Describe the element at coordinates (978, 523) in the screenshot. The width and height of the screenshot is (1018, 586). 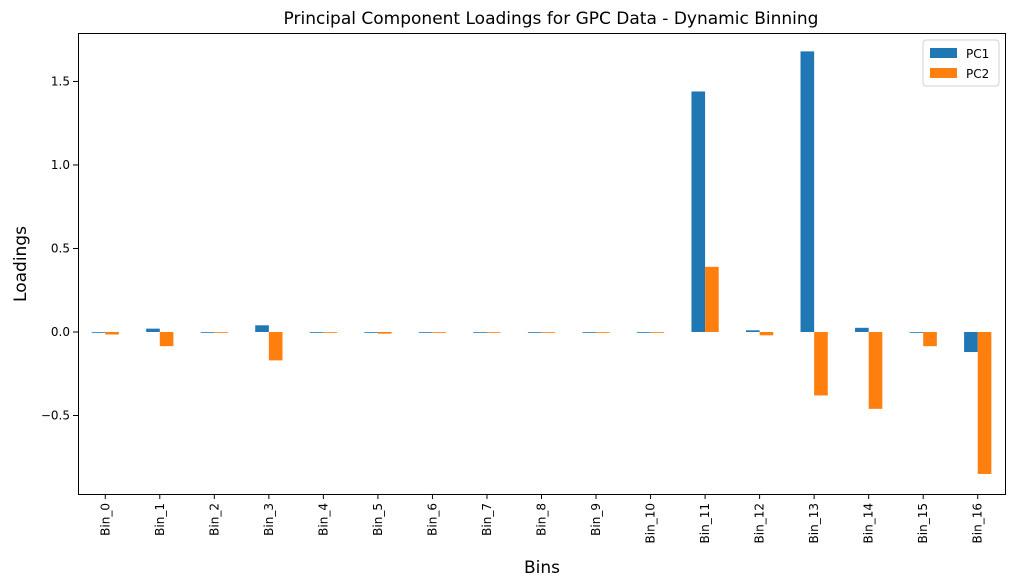
I see `x-tick-label: Bin_16` at that location.